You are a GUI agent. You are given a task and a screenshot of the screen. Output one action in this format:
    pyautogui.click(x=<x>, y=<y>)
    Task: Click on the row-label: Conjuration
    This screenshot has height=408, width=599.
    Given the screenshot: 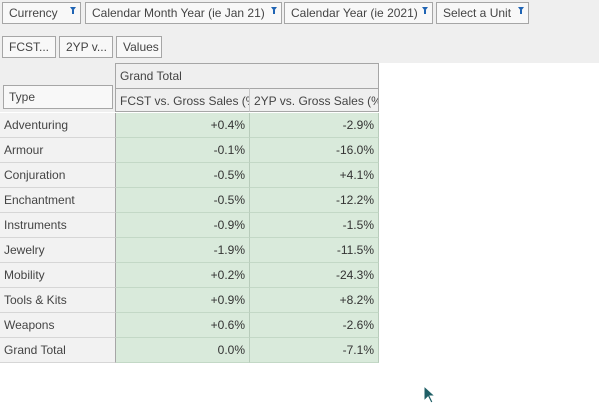 What is the action you would take?
    pyautogui.click(x=58, y=175)
    